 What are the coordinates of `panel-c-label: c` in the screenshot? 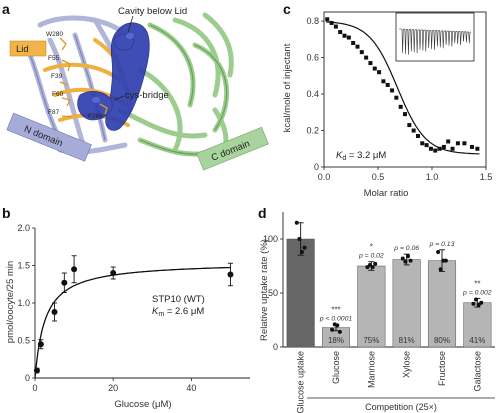 It's located at (287, 9).